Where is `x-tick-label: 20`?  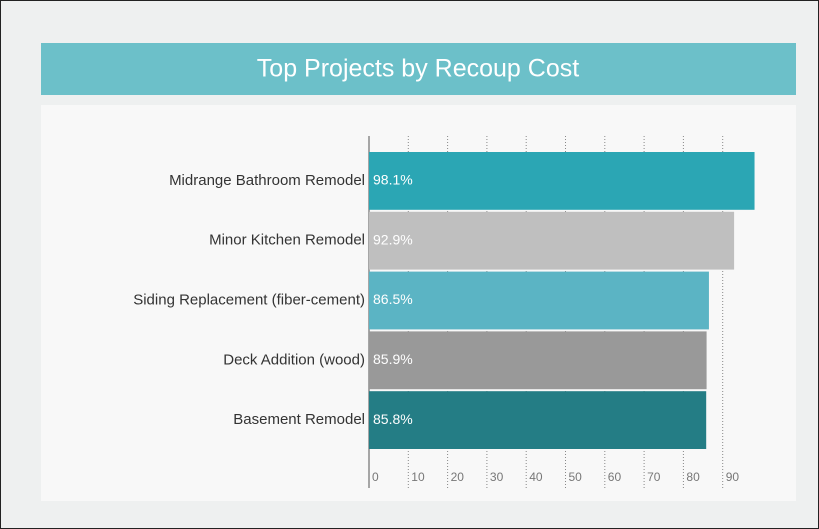
x-tick-label: 20 is located at coordinates (458, 477).